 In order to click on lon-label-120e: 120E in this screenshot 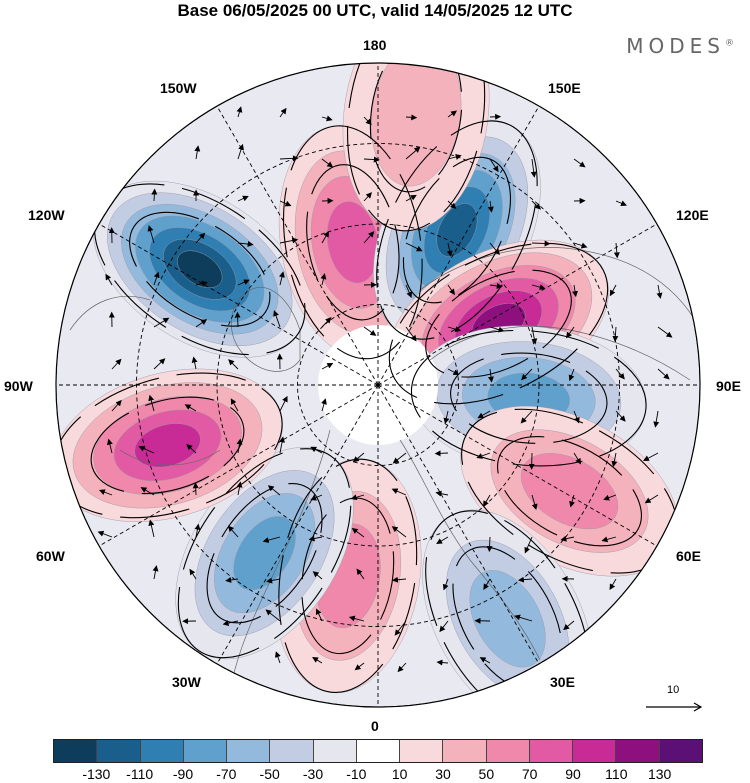, I will do `click(692, 215)`.